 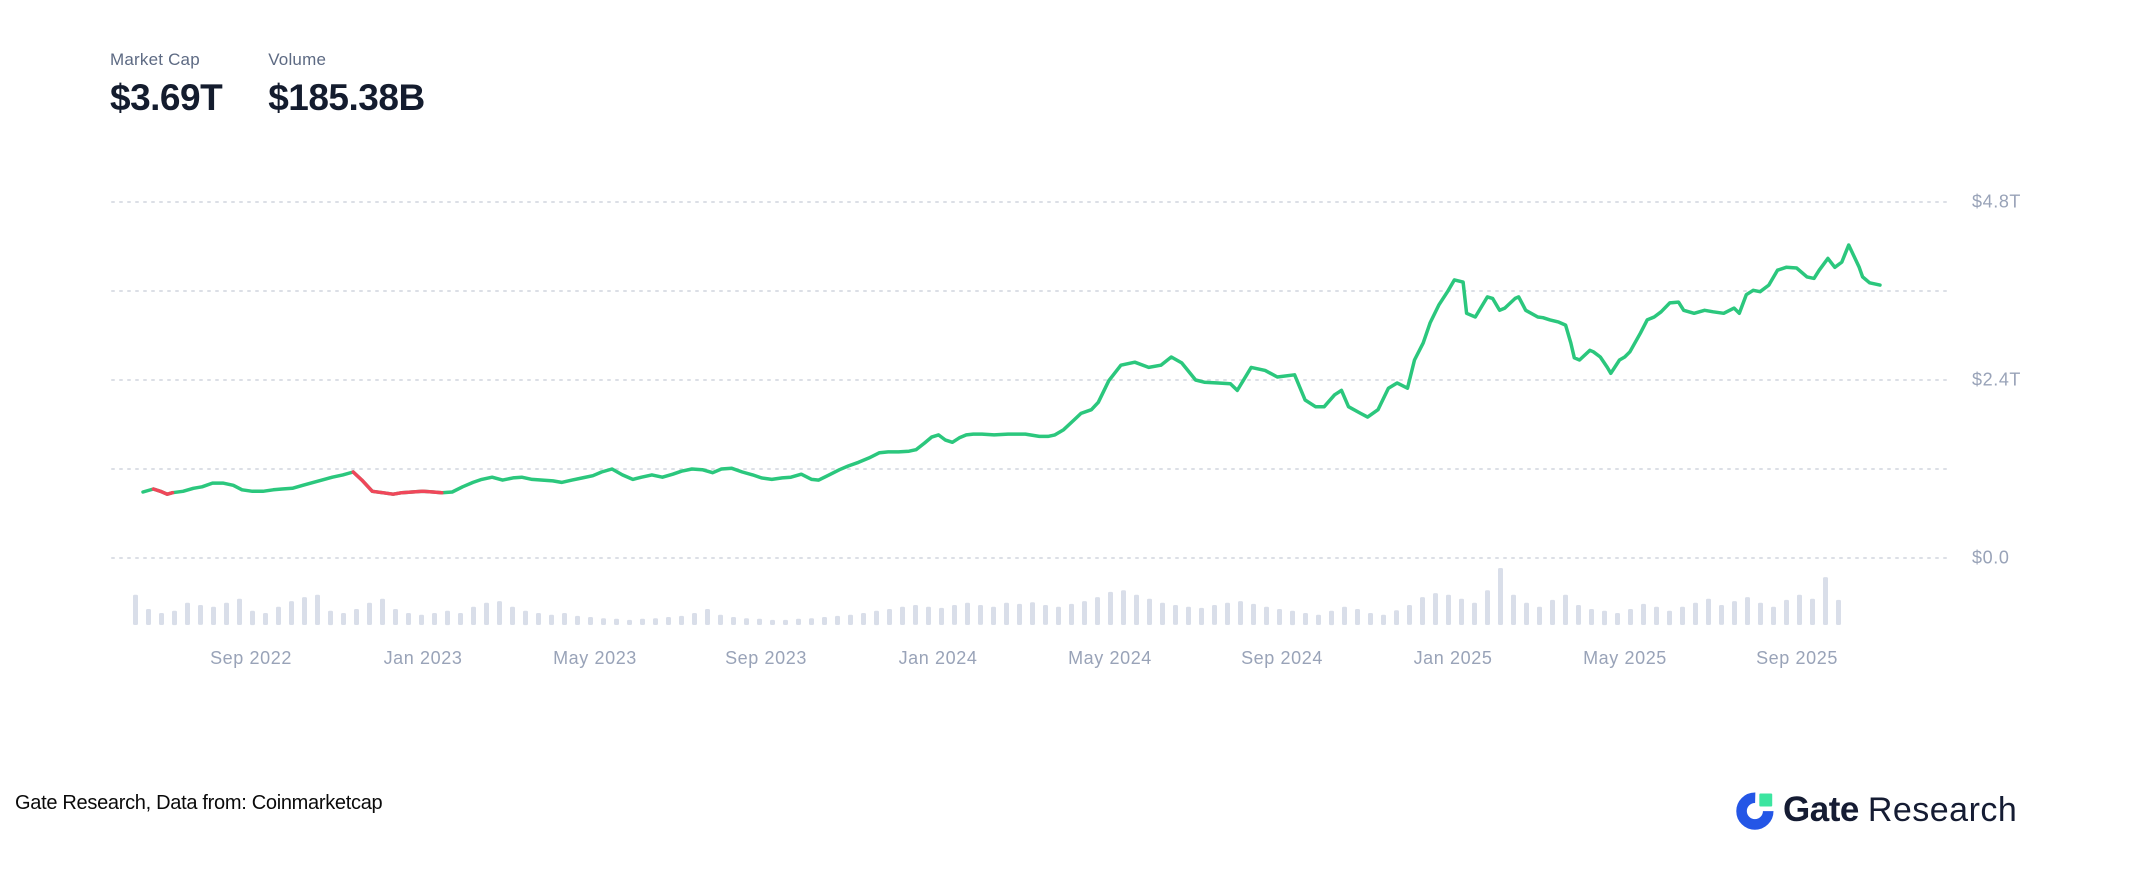 I want to click on header-stats: Market Cap $3.69T Volume $185.38B, so click(x=267, y=84).